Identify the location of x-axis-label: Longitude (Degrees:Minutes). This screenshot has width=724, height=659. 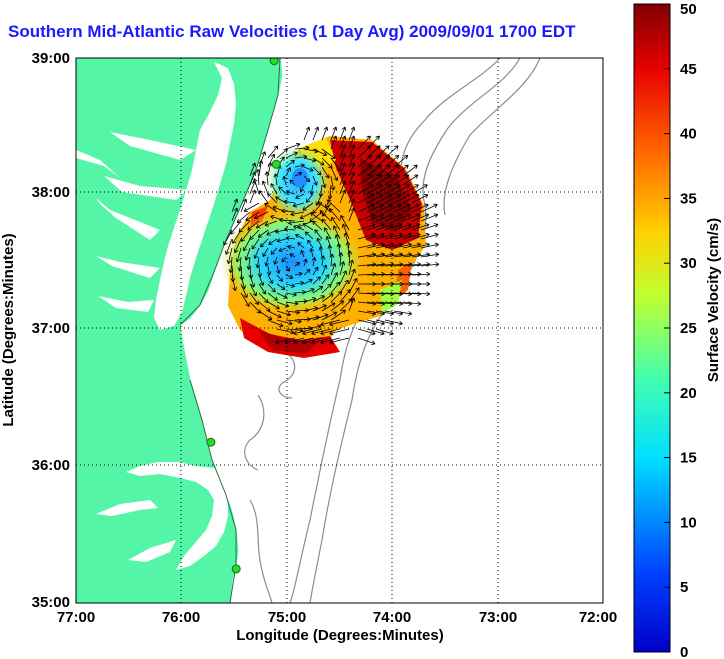
(340, 635).